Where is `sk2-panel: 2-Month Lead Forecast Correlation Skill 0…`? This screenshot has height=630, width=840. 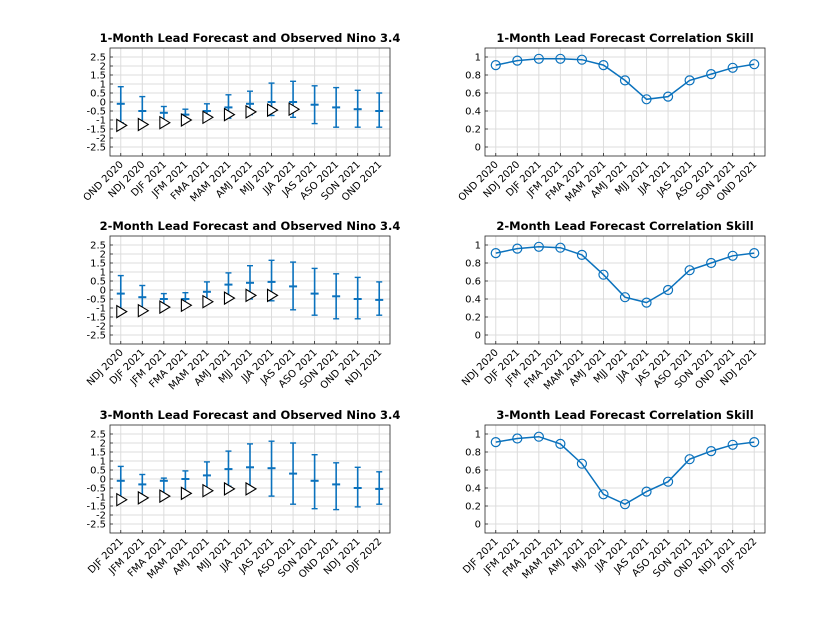 sk2-panel: 2-Month Lead Forecast Correlation Skill 0… is located at coordinates (613, 305).